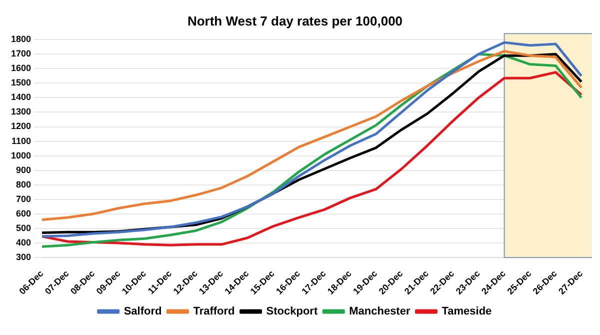 Image resolution: width=600 pixels, height=335 pixels. Describe the element at coordinates (214, 312) in the screenshot. I see `legend-label: Trafford` at that location.